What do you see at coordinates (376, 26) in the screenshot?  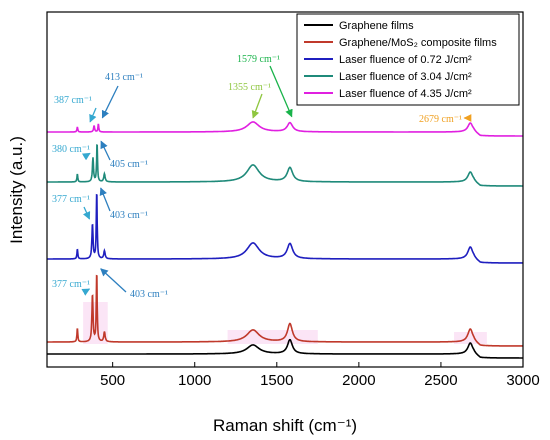 I see `legend-entry: Graphene films` at bounding box center [376, 26].